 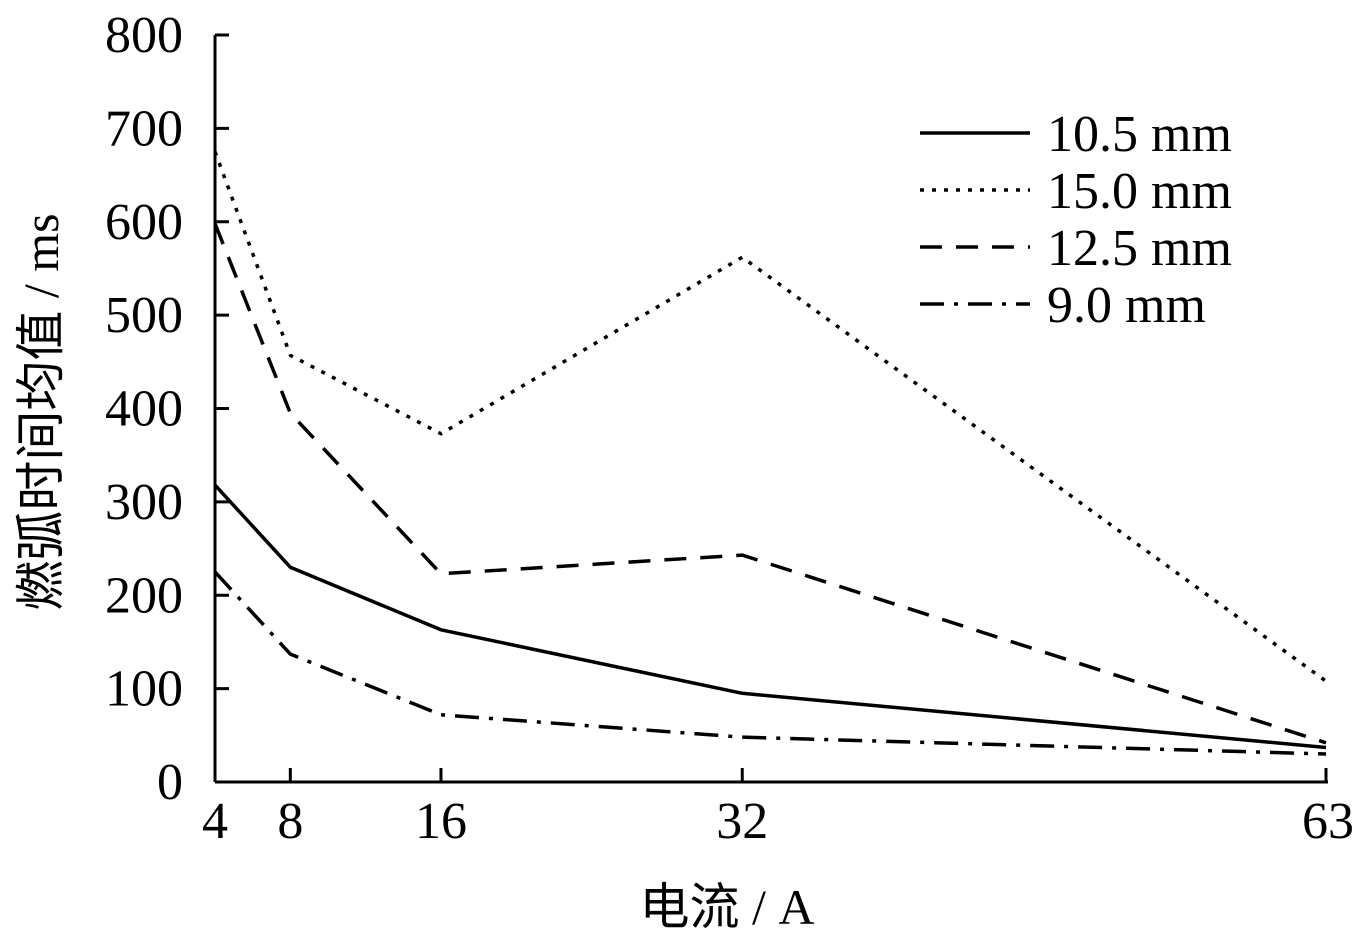 What do you see at coordinates (144, 502) in the screenshot?
I see `y-tick-label: 300` at bounding box center [144, 502].